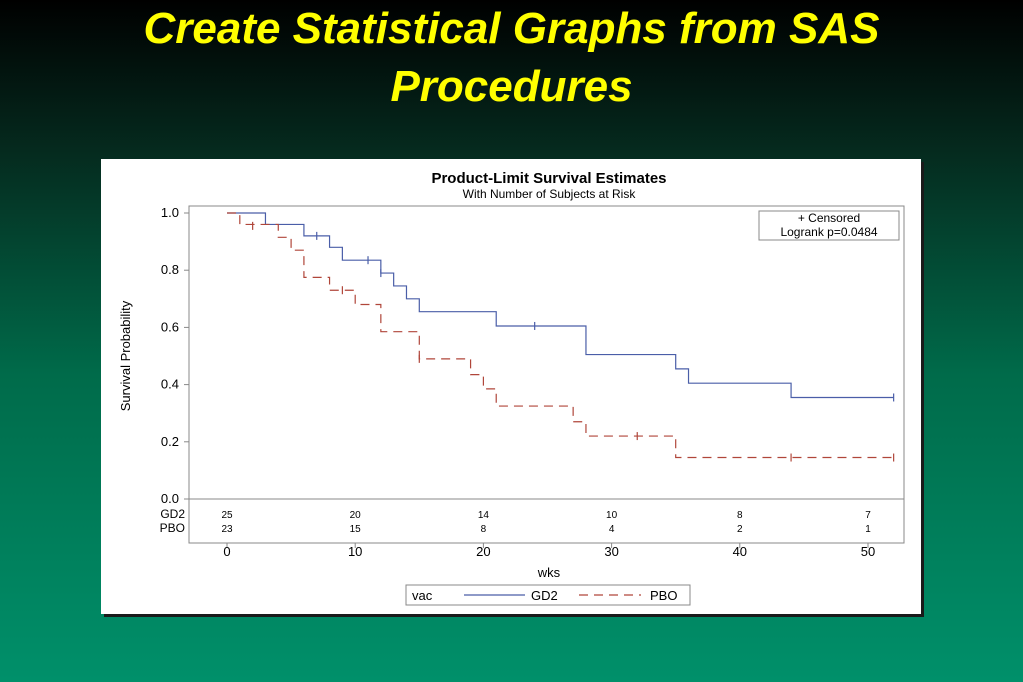 The width and height of the screenshot is (1023, 682). Describe the element at coordinates (356, 529) in the screenshot. I see `at-risk-count: 15` at that location.